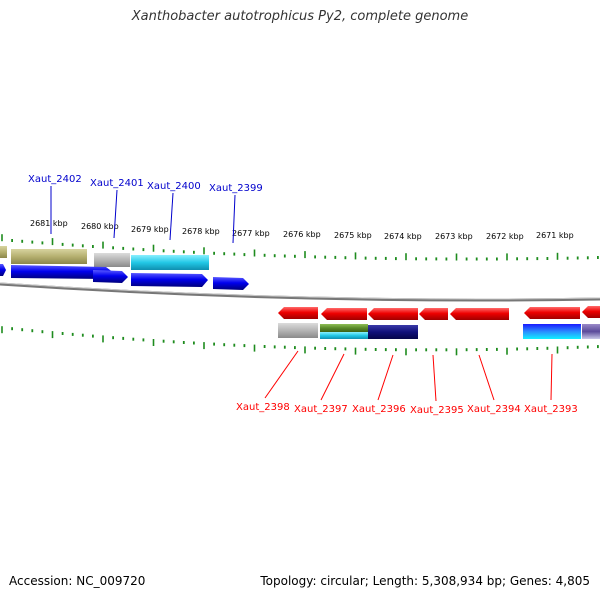 This screenshot has height=600, width=600. What do you see at coordinates (552, 331) in the screenshot?
I see `cog-bar-blue-cyan` at bounding box center [552, 331].